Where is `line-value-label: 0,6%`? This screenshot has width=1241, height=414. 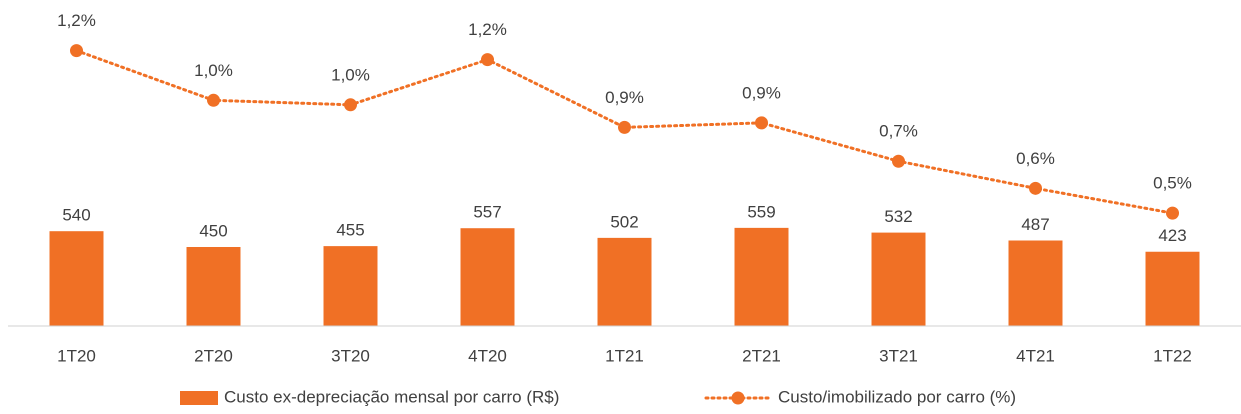 line-value-label: 0,6% is located at coordinates (1035, 158).